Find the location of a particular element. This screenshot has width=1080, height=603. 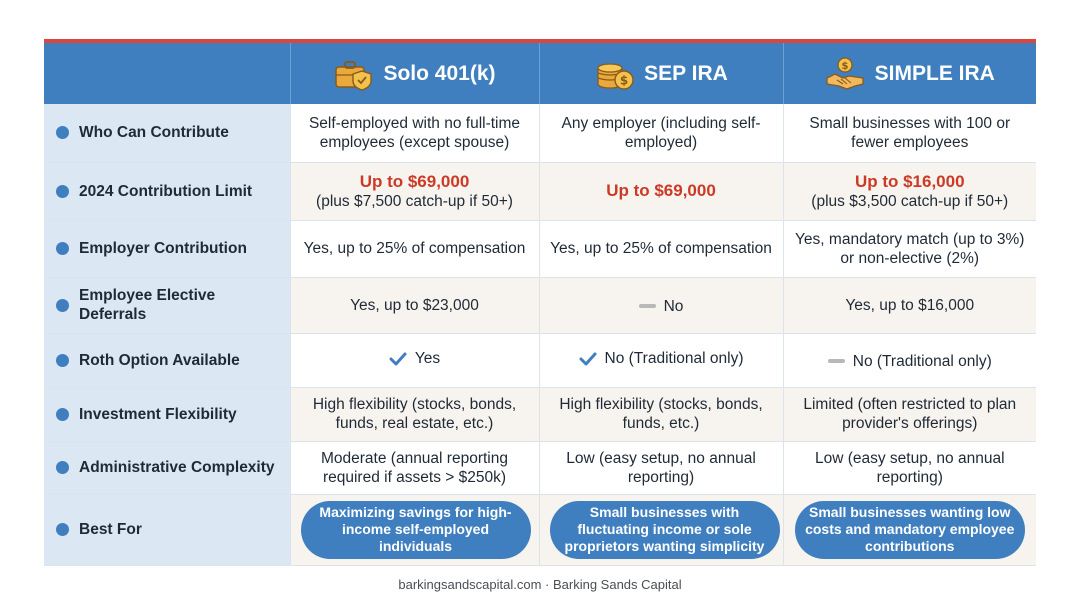

cell-text: No is located at coordinates (673, 306).